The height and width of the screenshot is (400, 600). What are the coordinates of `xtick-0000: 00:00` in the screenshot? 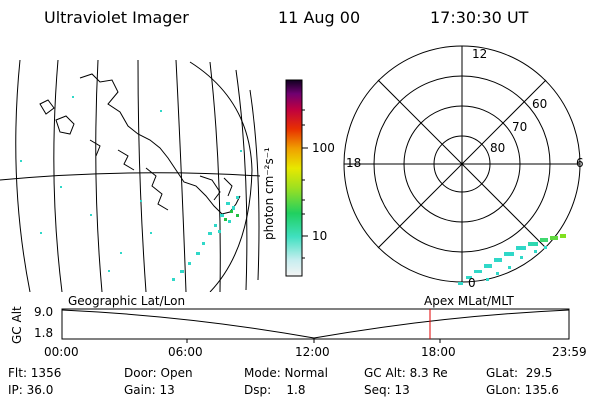 It's located at (61, 352).